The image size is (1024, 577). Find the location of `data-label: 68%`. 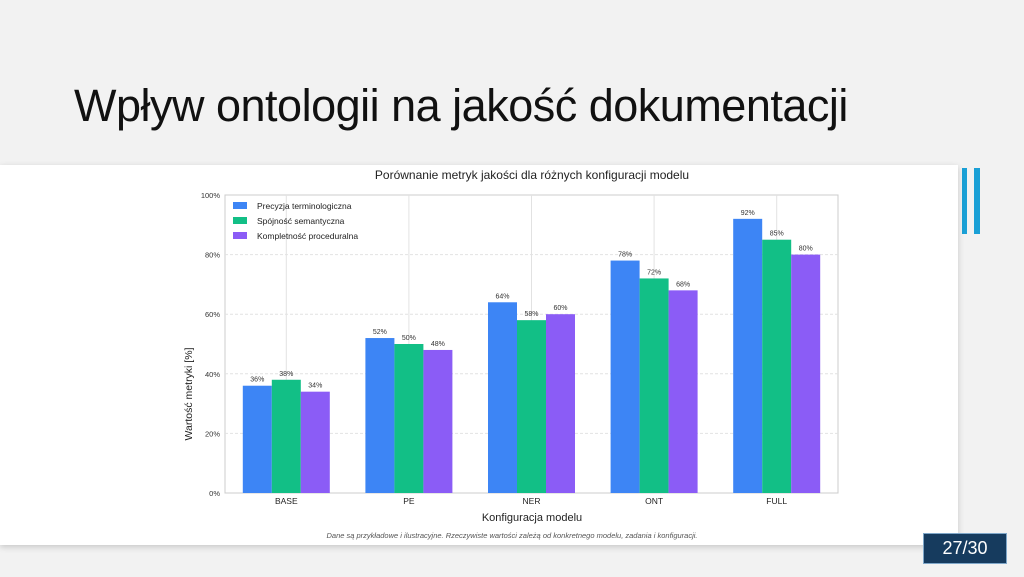

data-label: 68% is located at coordinates (683, 284).